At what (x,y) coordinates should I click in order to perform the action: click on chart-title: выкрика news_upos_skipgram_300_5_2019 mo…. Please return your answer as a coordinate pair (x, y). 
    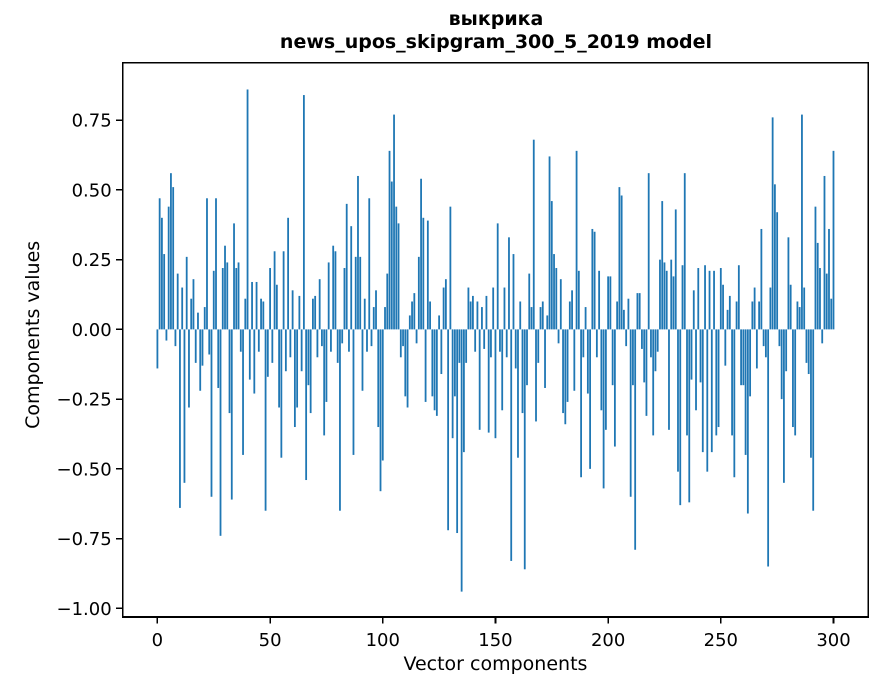
    Looking at the image, I should click on (496, 31).